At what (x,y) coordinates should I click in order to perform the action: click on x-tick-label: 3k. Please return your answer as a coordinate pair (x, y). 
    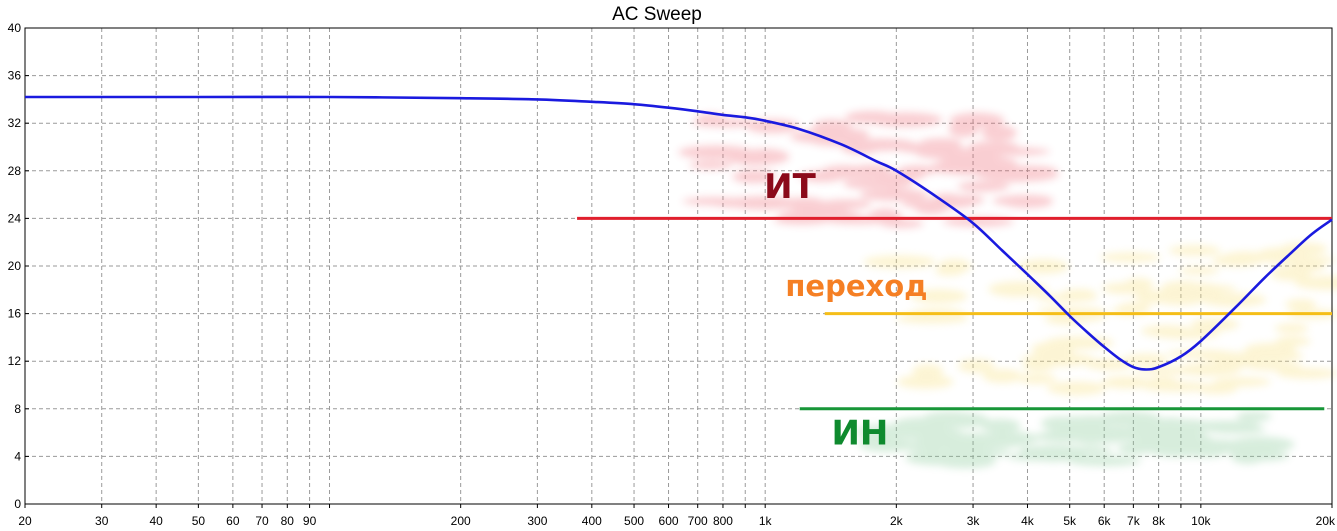
    Looking at the image, I should click on (974, 521).